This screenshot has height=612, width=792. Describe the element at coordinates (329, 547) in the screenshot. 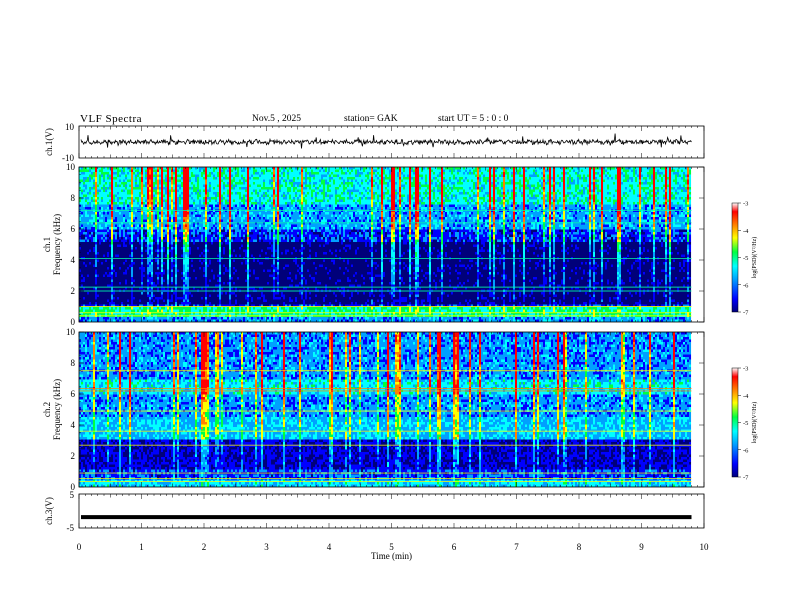

I see `x-tick-4: 4` at that location.